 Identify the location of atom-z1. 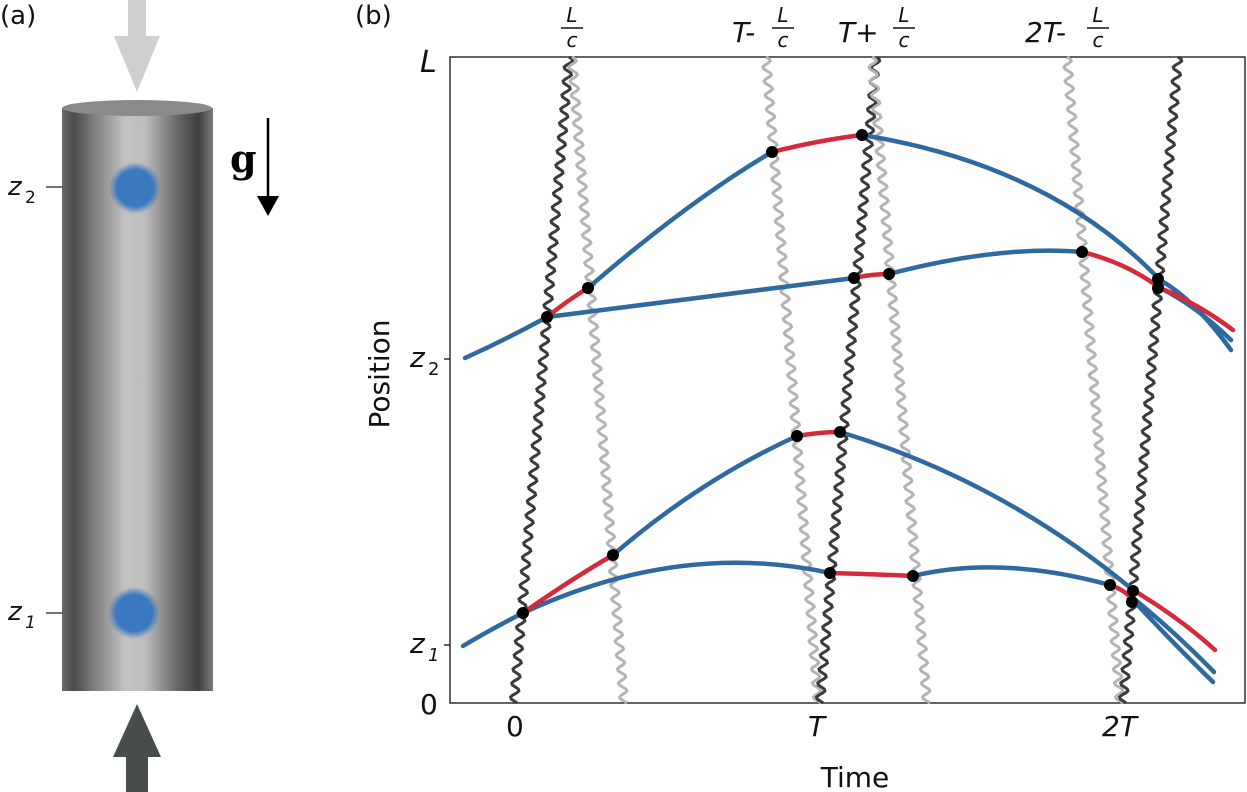
(134, 613).